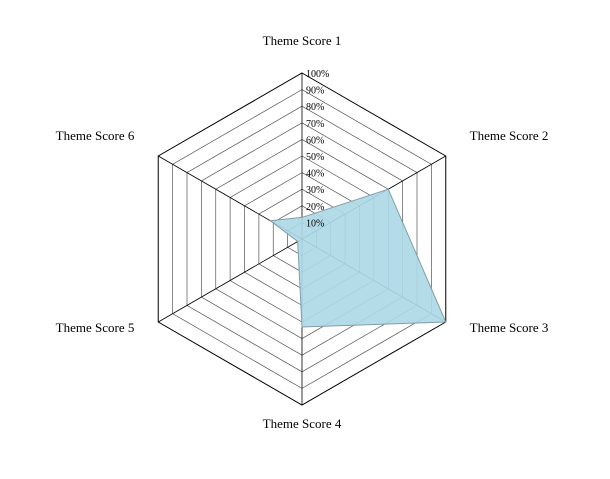 The width and height of the screenshot is (610, 479). What do you see at coordinates (302, 40) in the screenshot?
I see `axis-label-1: Theme Score 1` at bounding box center [302, 40].